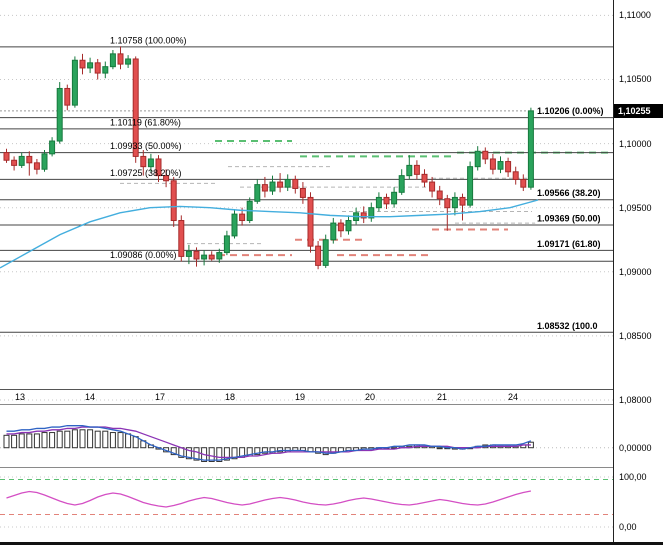 The height and width of the screenshot is (545, 663). I want to click on fib-label-right: 1.09566 (38.20), so click(569, 193).